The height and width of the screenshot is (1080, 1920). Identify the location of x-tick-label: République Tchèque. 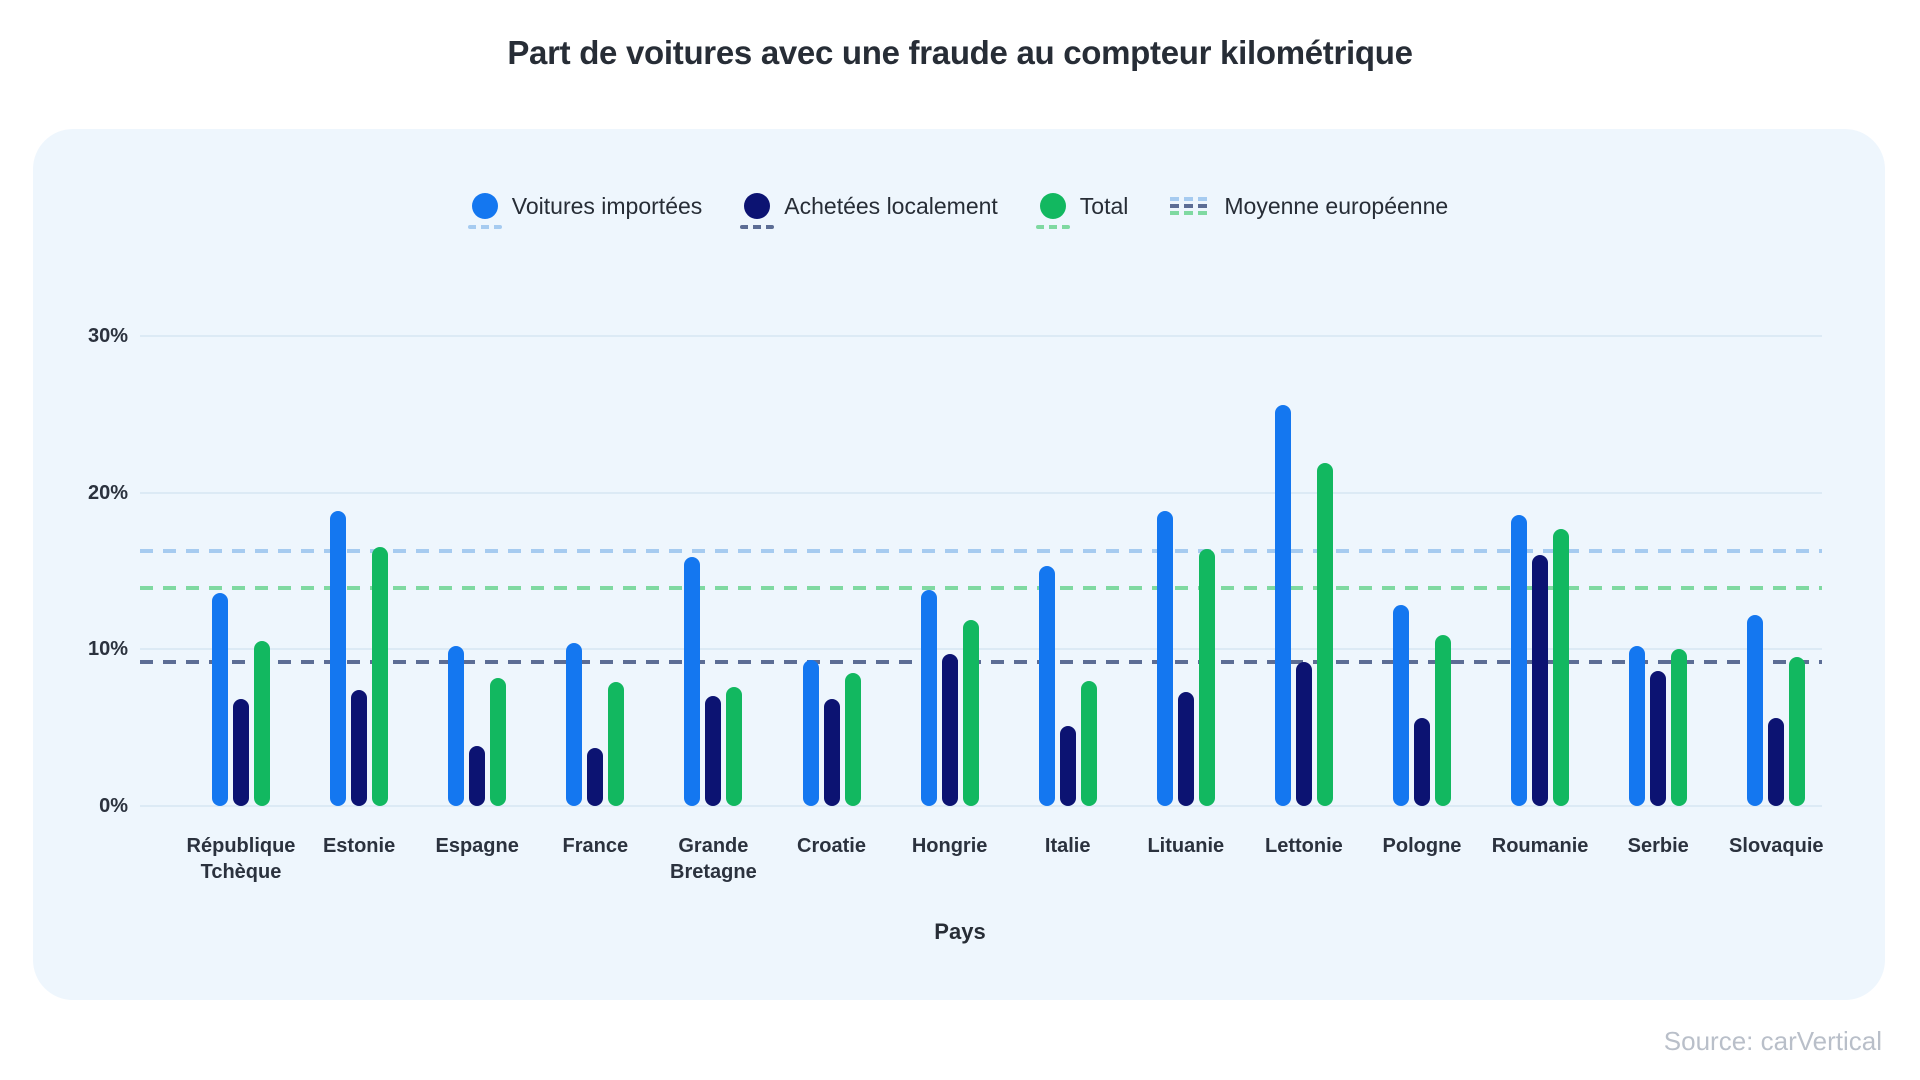
(241, 859).